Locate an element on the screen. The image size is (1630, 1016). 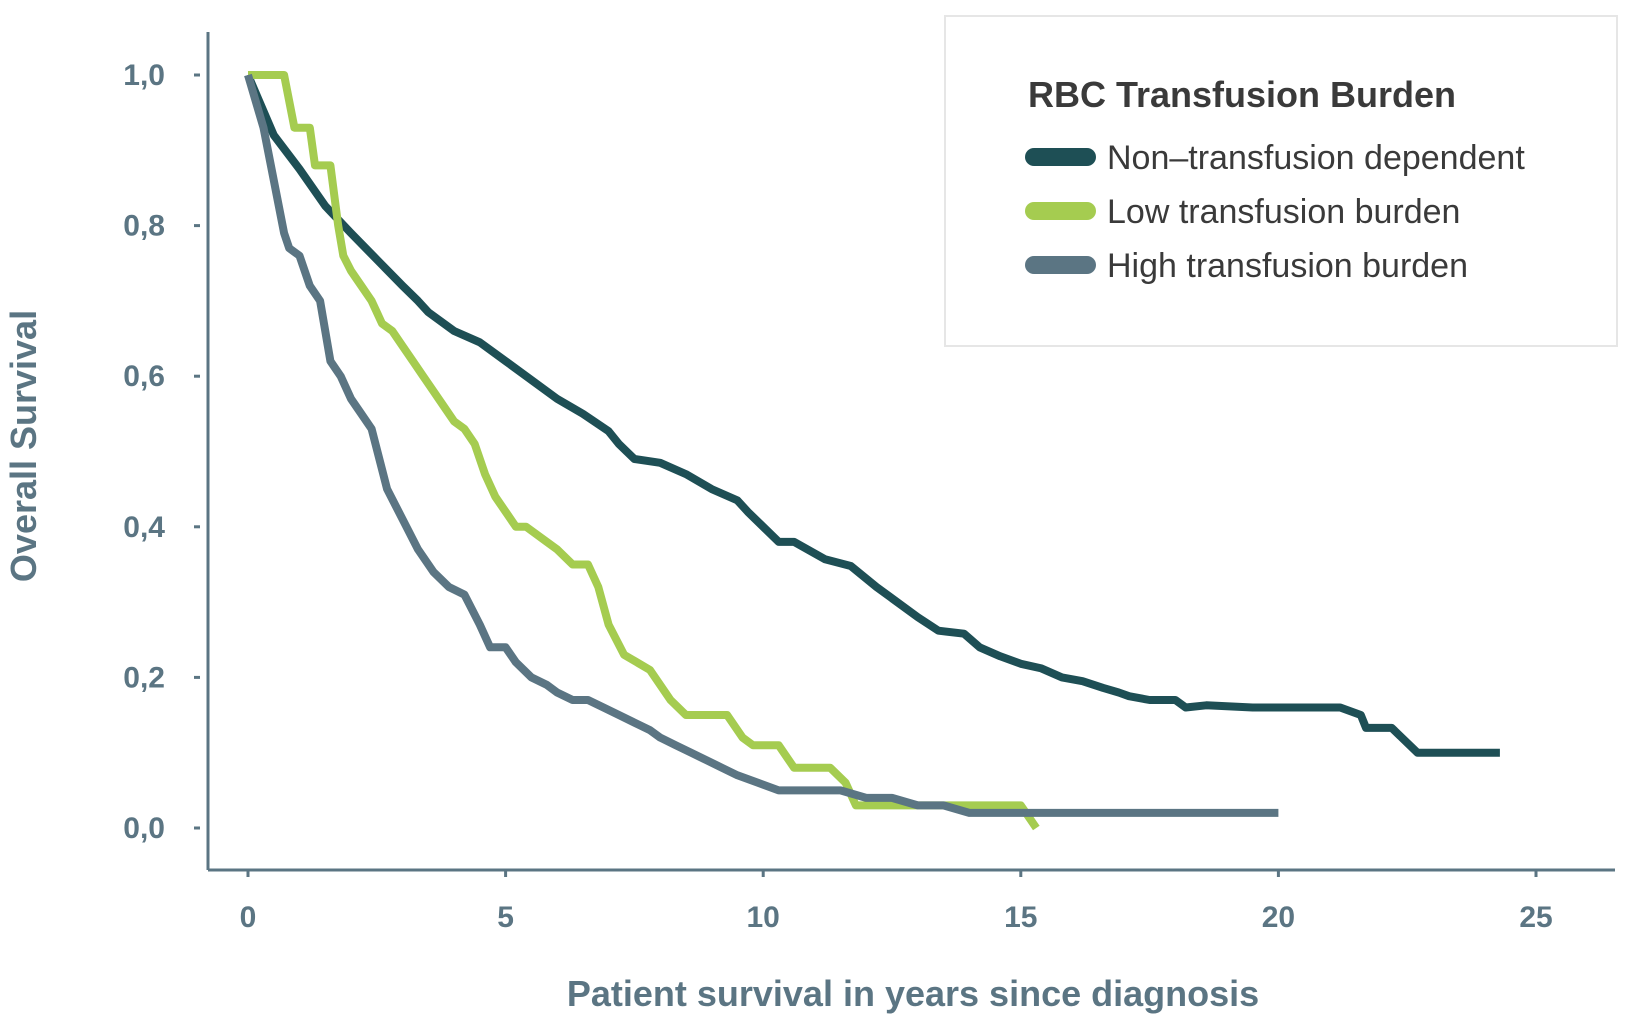
legend-box is located at coordinates (1281, 181).